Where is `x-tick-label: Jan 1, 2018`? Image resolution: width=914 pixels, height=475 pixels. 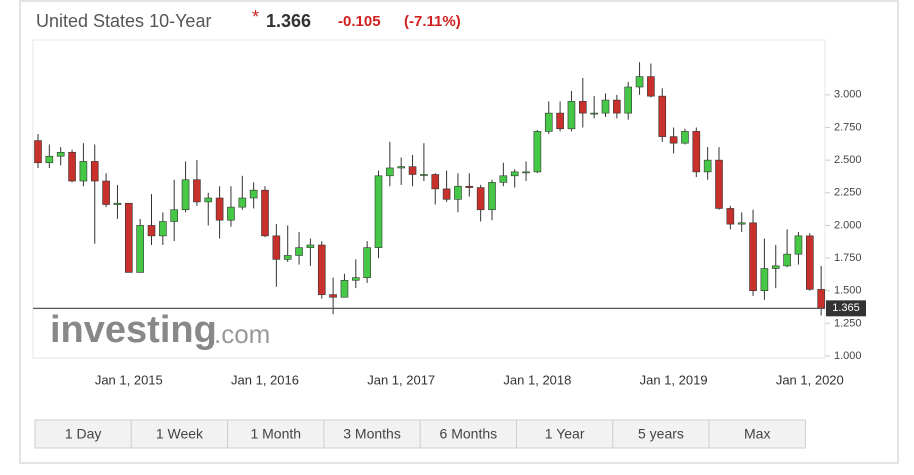
x-tick-label: Jan 1, 2018 is located at coordinates (537, 379).